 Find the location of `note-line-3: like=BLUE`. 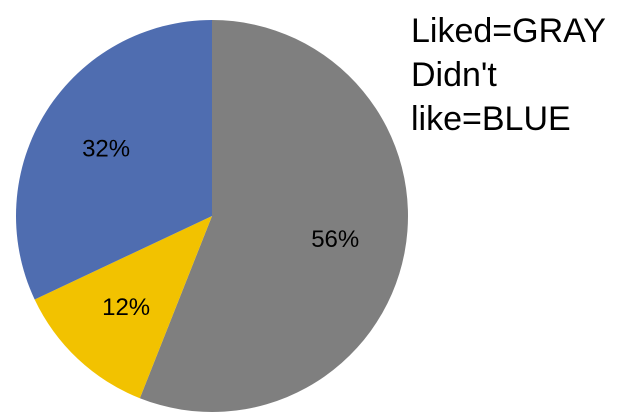

note-line-3: like=BLUE is located at coordinates (491, 119).